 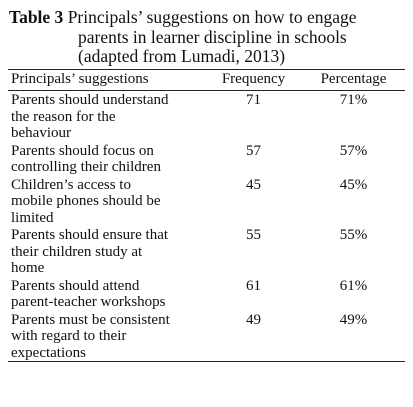 What do you see at coordinates (106, 80) in the screenshot?
I see `header-suggestions: Principals’ suggestions` at bounding box center [106, 80].